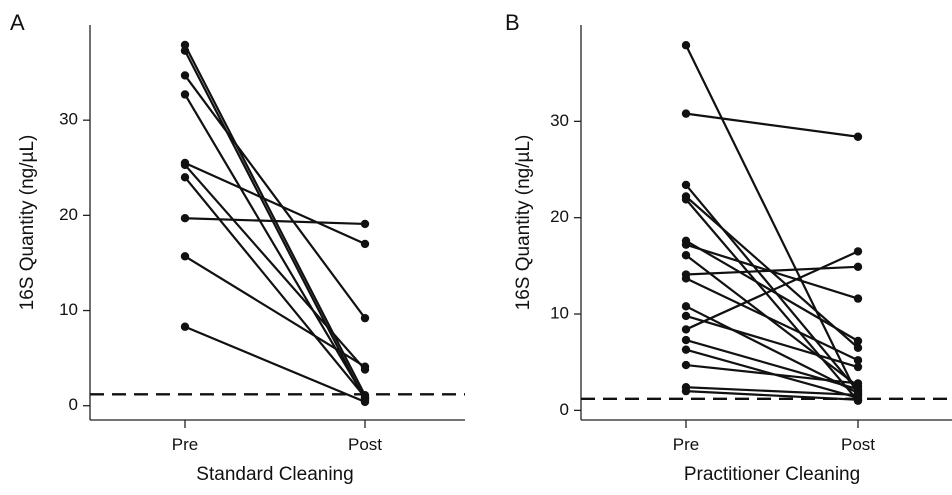  What do you see at coordinates (559, 216) in the screenshot?
I see `panel-b-y-tick-label: 20` at bounding box center [559, 216].